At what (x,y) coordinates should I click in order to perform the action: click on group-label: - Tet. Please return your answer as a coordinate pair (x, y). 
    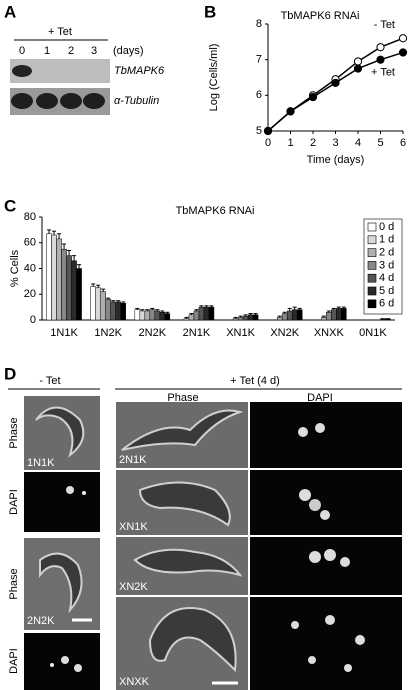
    Looking at the image, I should click on (49, 381).